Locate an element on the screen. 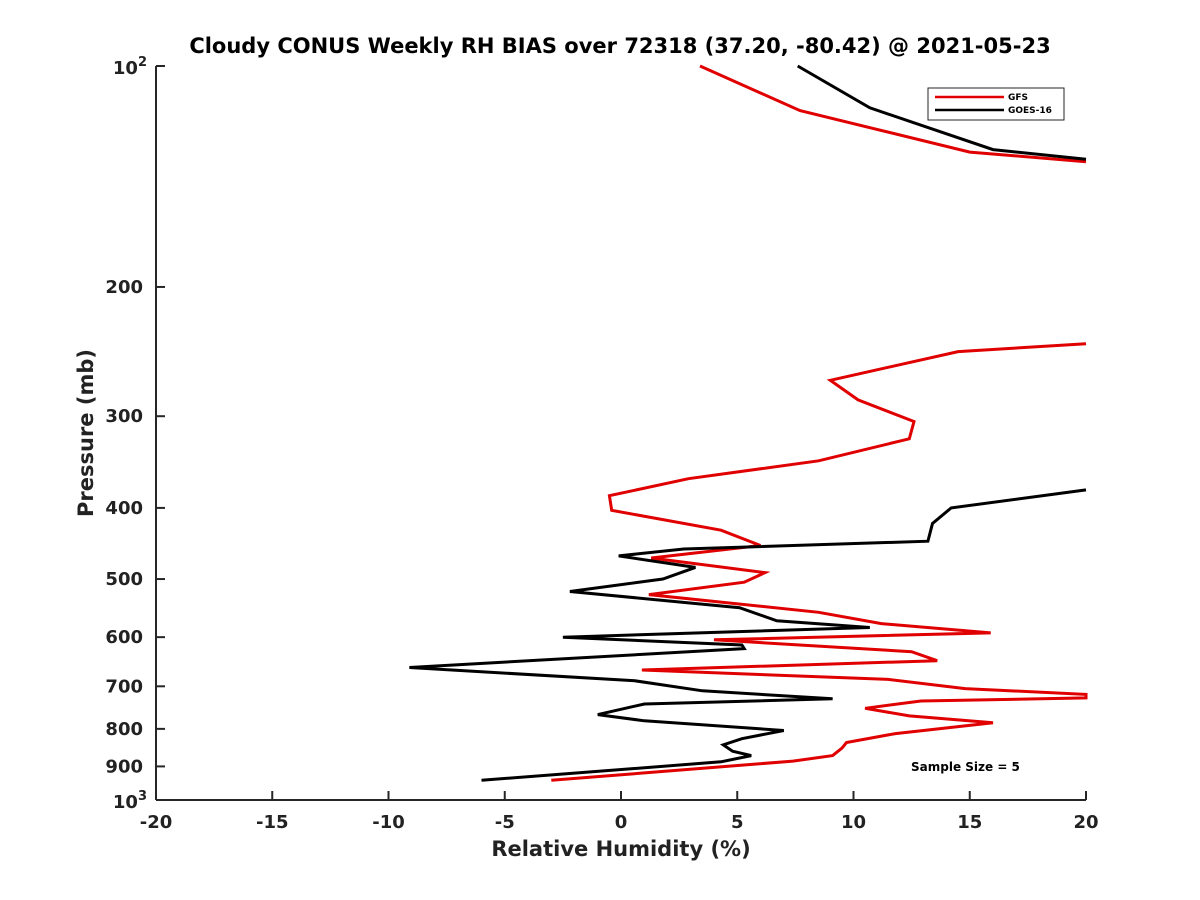 The height and width of the screenshot is (900, 1200). y-tick-label: 400 is located at coordinates (124, 508).